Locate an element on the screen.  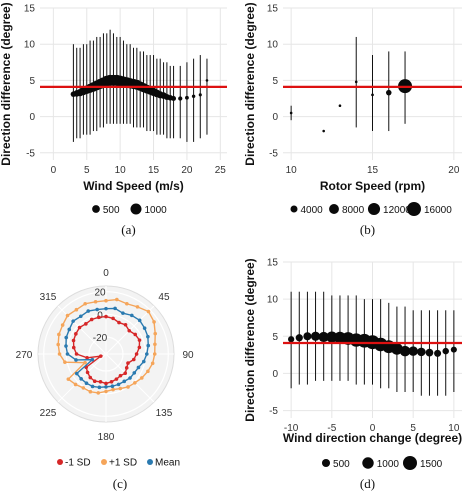
panel-caption: (c) is located at coordinates (120, 483).